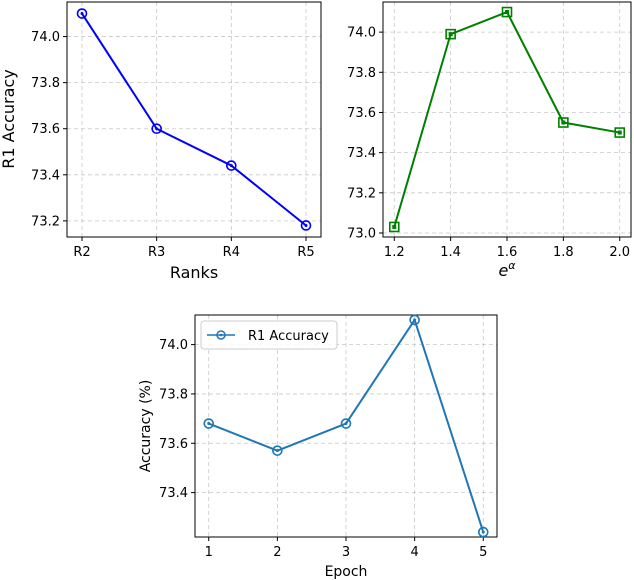 Image resolution: width=634 pixels, height=580 pixels. What do you see at coordinates (146, 426) in the screenshot?
I see `chart-epoch-ylabel: Accuracy (%)` at bounding box center [146, 426].